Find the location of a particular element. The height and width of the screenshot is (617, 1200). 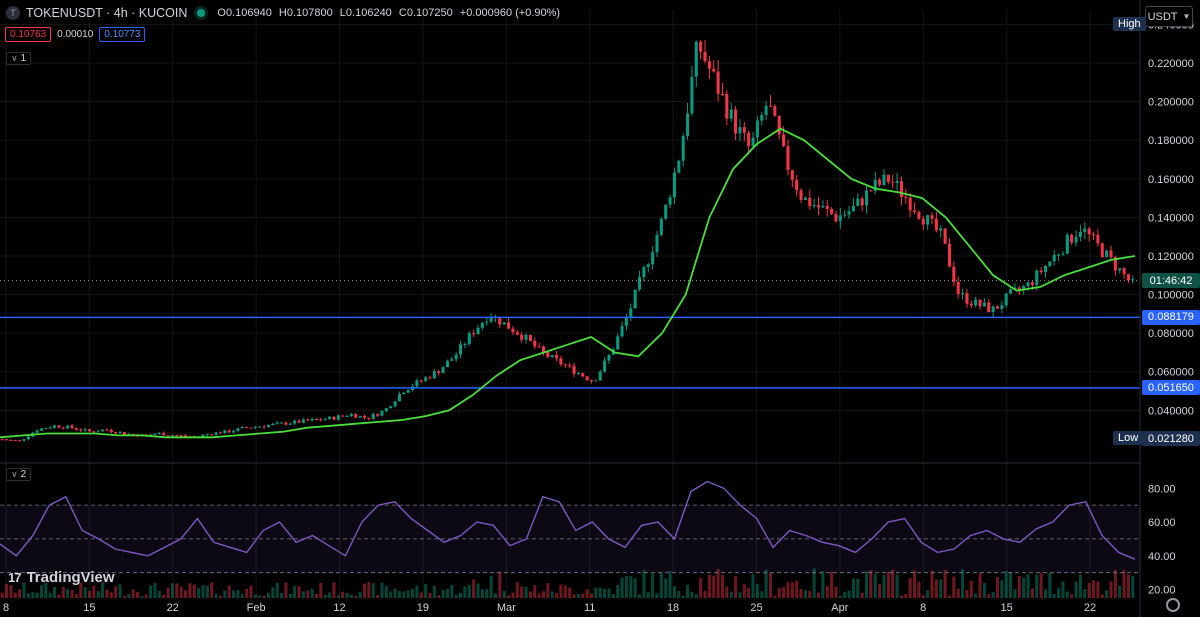

tradingview-wordmark: TradingView is located at coordinates (70, 577).